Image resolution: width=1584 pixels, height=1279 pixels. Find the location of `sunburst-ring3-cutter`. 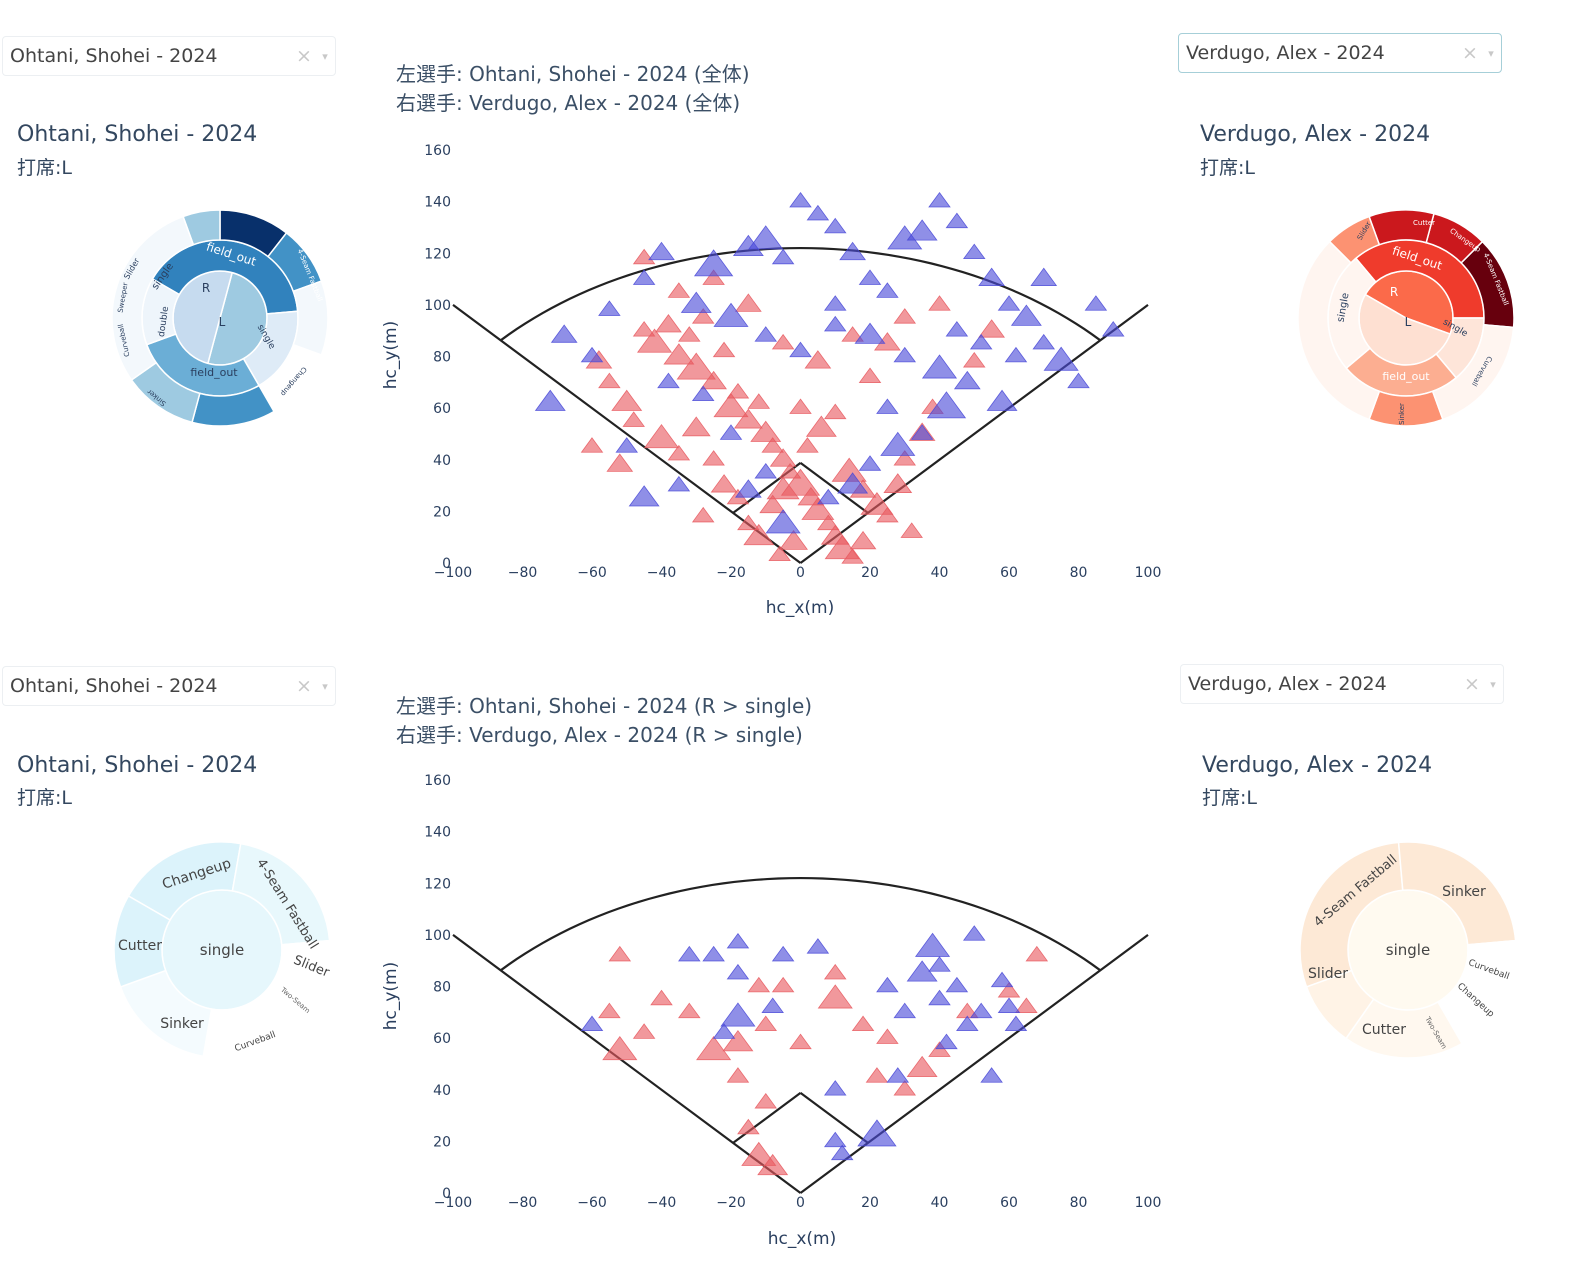

sunburst-ring3-cutter is located at coordinates (1401, 227).